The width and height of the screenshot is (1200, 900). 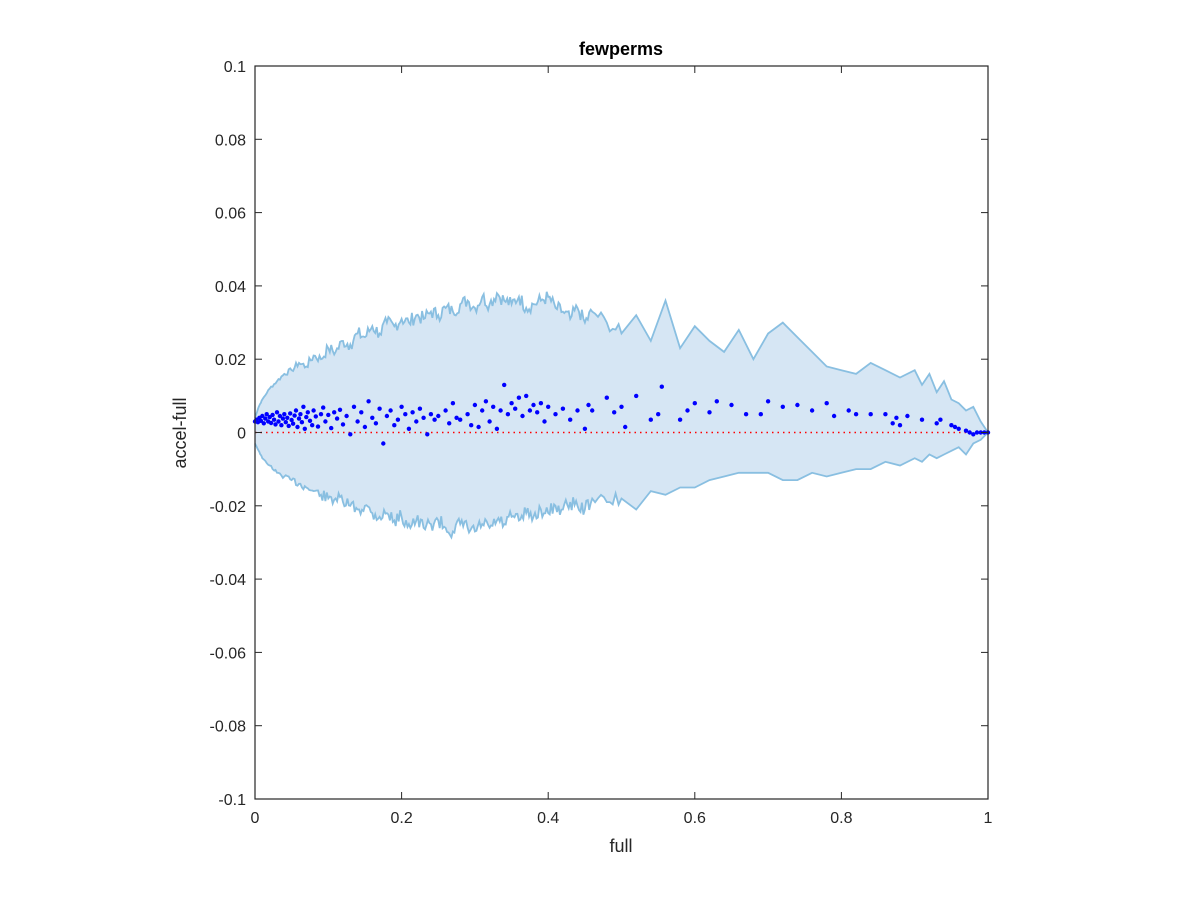 I want to click on x-tick-label: 0, so click(x=255, y=818).